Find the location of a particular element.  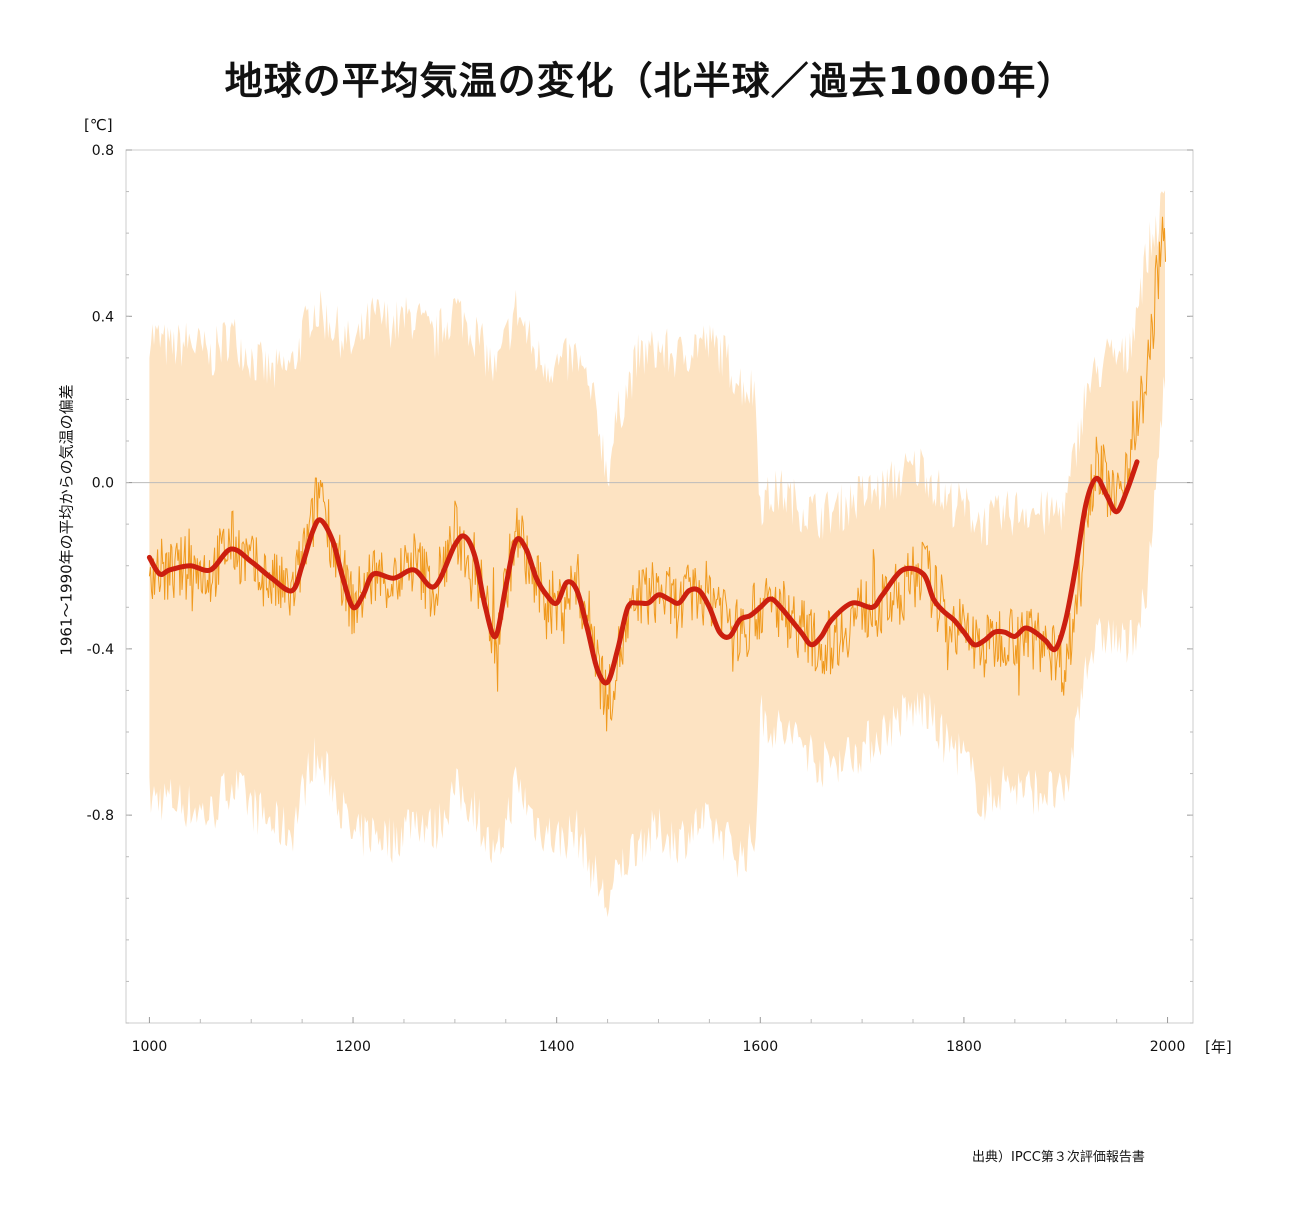

x-tick-label: 1600 is located at coordinates (760, 1047).